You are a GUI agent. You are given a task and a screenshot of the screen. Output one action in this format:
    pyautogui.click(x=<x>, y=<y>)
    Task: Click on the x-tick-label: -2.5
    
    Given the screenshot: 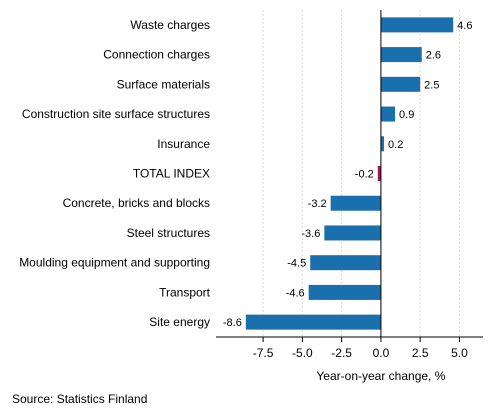 What is the action you would take?
    pyautogui.click(x=341, y=353)
    